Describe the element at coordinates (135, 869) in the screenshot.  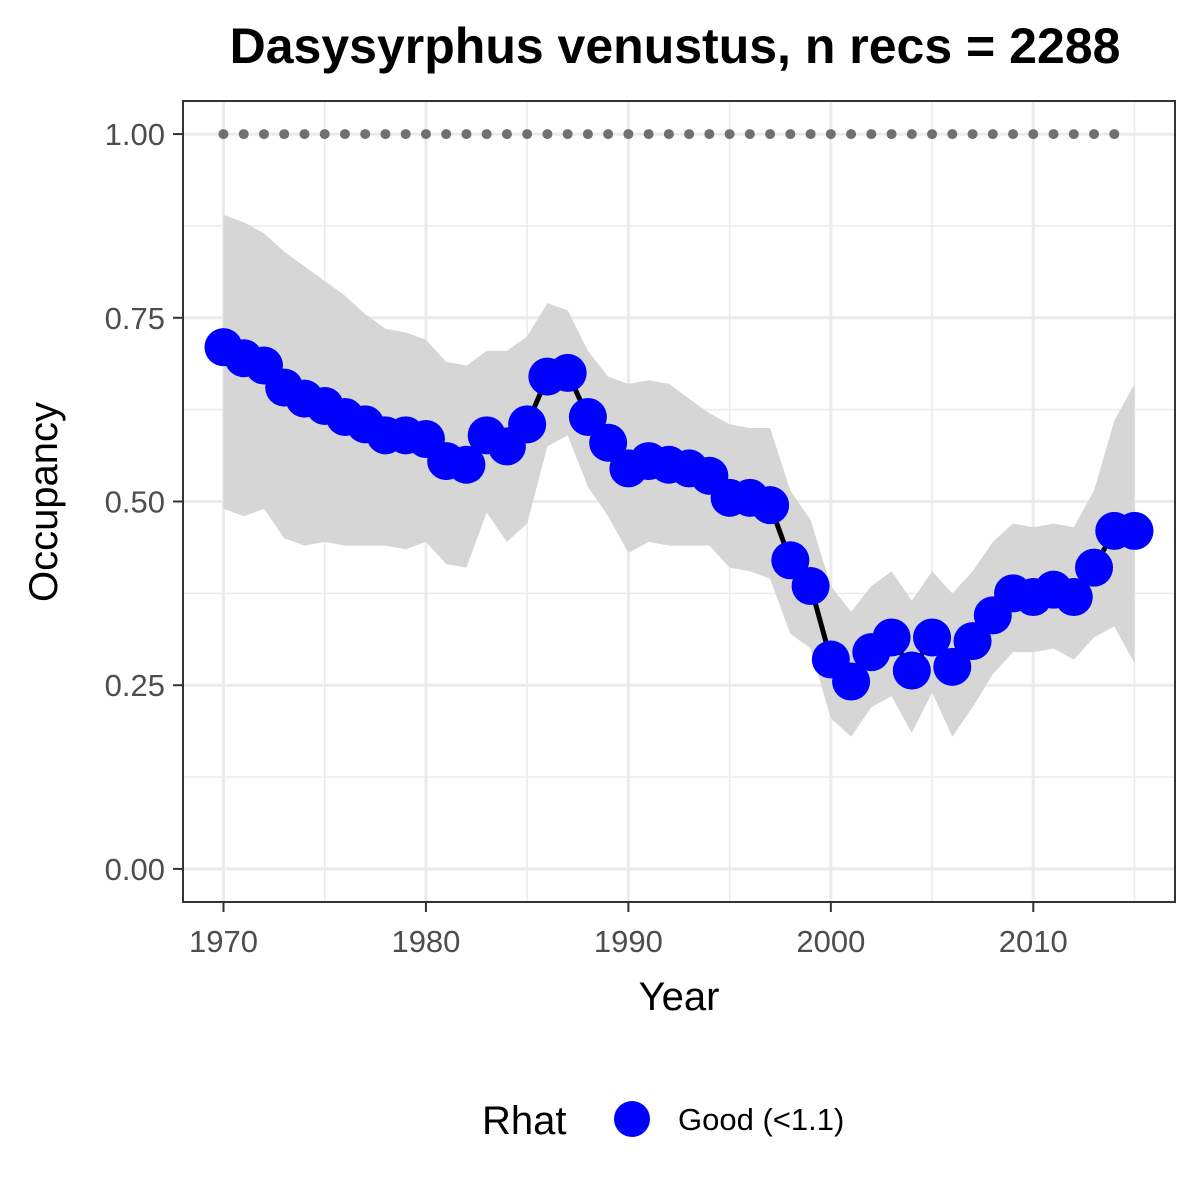
I see `y-tick-label: 0.00` at that location.